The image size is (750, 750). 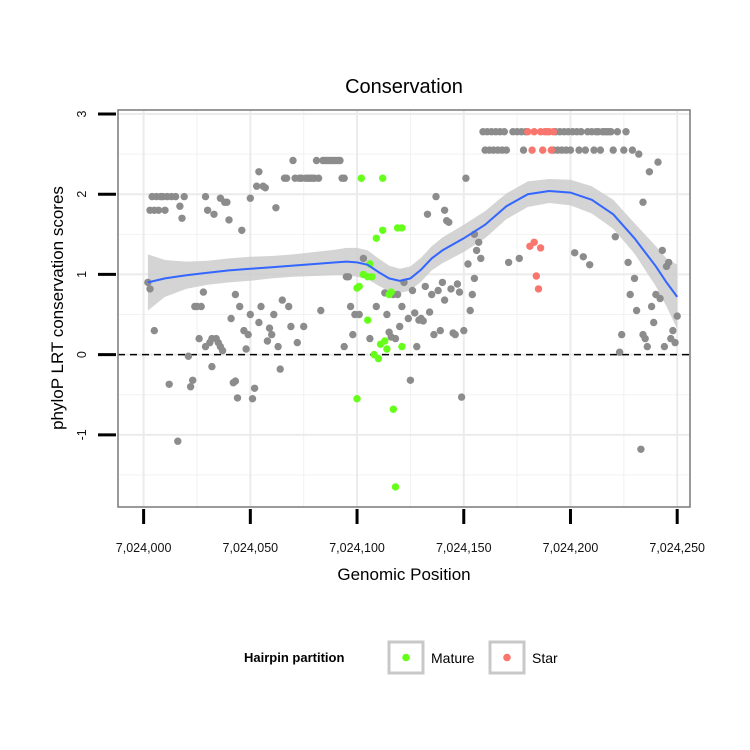 I want to click on legend-marker-star, so click(x=507, y=657).